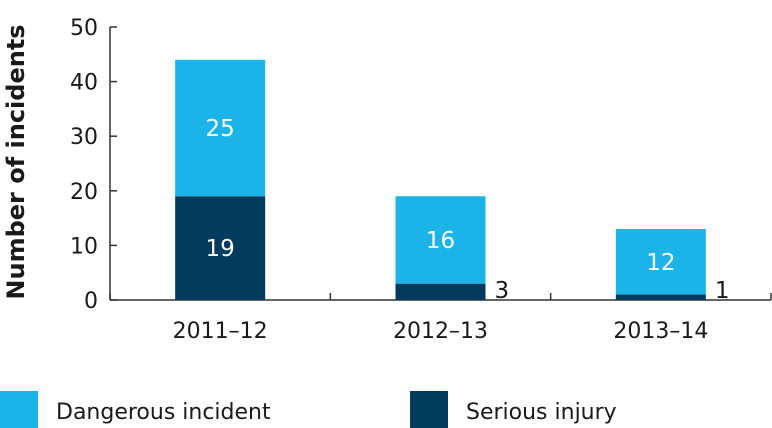  What do you see at coordinates (722, 291) in the screenshot?
I see `data-label-serious-injury: 1` at bounding box center [722, 291].